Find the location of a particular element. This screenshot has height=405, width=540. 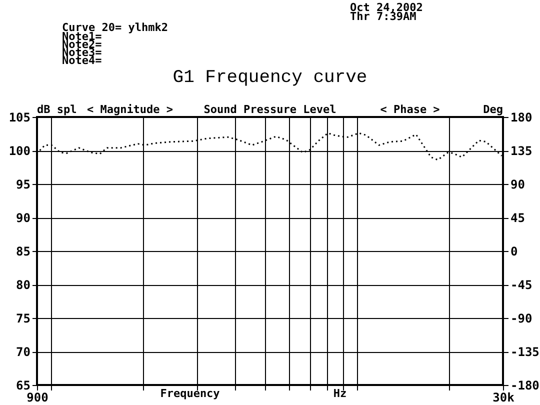

y2-tick-label: 45 is located at coordinates (517, 218).